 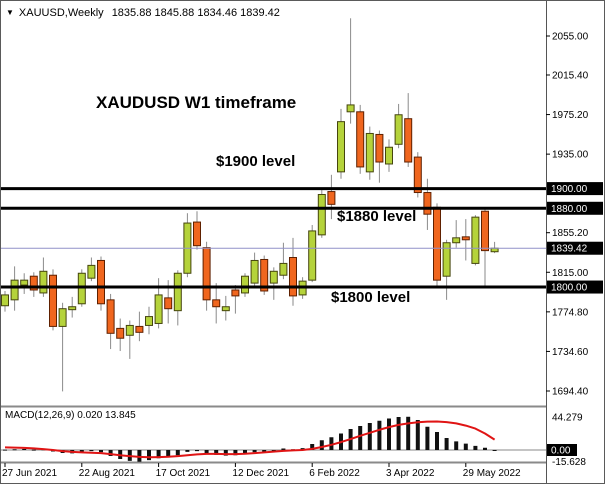 What do you see at coordinates (256, 161) in the screenshot?
I see `chart-annotation-level-1900-note: $1900 level` at bounding box center [256, 161].